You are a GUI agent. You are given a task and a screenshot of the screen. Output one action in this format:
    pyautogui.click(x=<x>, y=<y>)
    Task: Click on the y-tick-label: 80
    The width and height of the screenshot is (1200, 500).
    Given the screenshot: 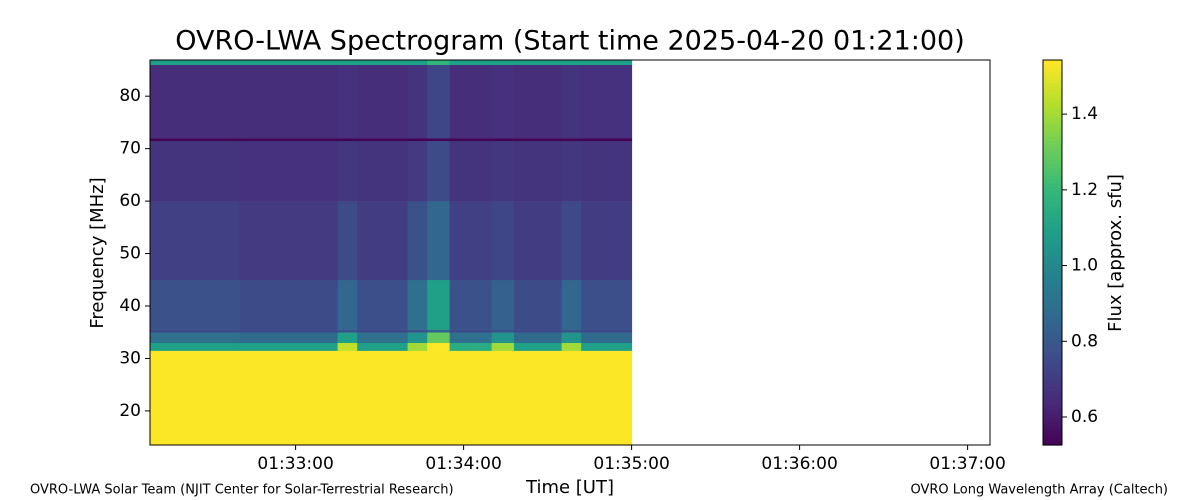 What is the action you would take?
    pyautogui.click(x=130, y=96)
    